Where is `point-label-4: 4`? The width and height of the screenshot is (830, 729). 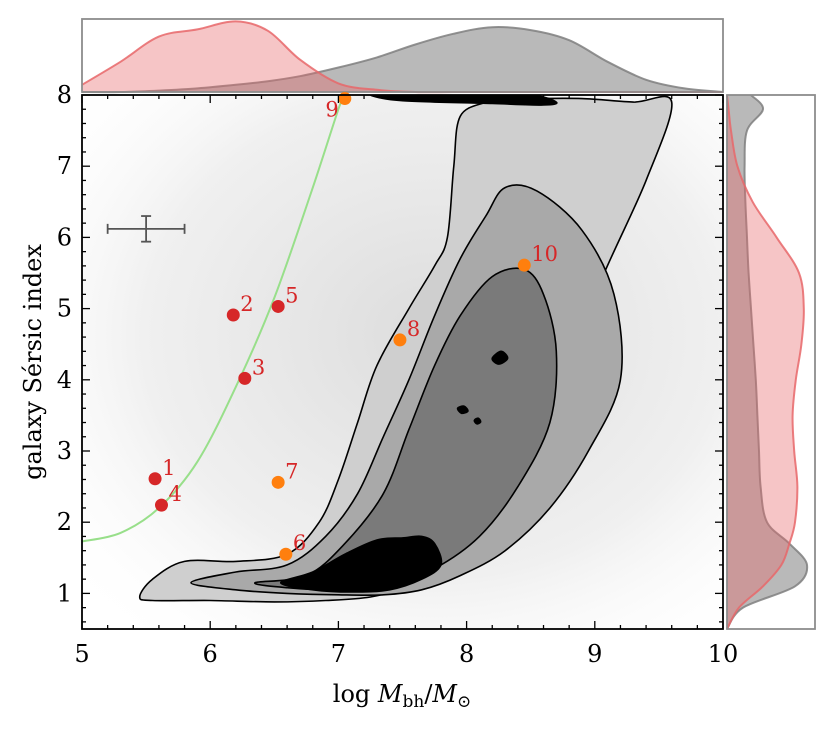
point-label-4: 4 is located at coordinates (174, 494).